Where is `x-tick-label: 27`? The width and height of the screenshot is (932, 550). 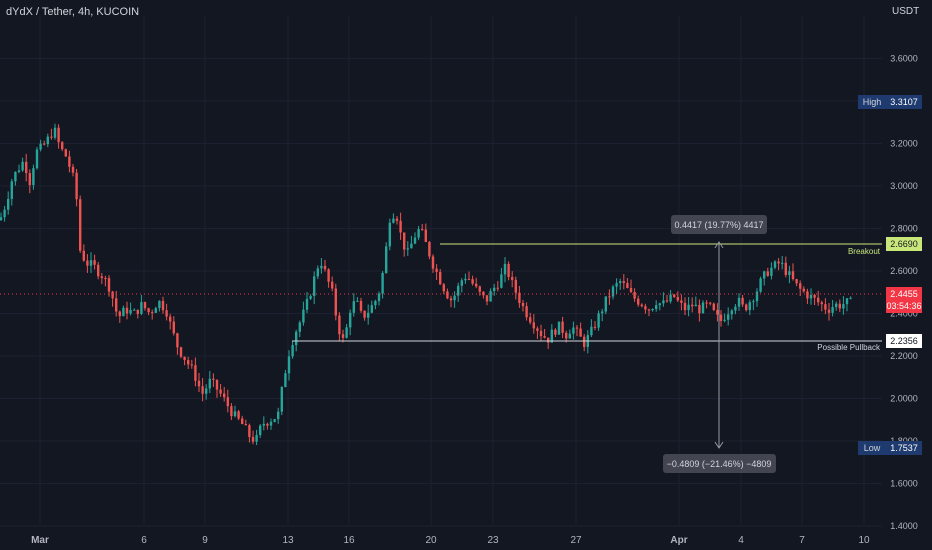 x-tick-label: 27 is located at coordinates (576, 540).